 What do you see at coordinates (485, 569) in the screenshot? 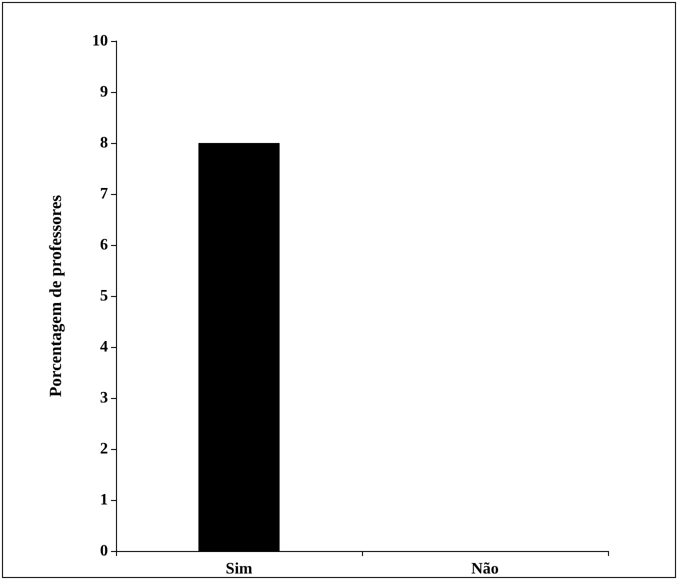
I see `x-tick-label: Não` at bounding box center [485, 569].